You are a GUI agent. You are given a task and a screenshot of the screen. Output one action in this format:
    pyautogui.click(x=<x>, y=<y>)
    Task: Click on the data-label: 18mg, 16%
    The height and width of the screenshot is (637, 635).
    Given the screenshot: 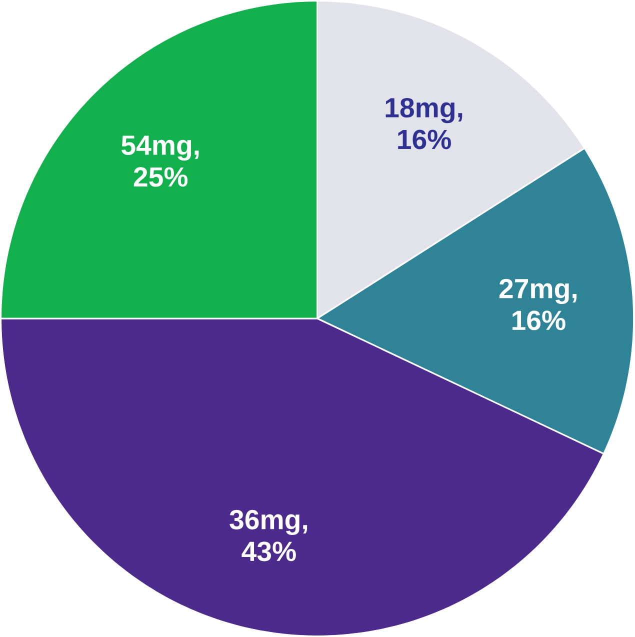 What is the action you would take?
    pyautogui.click(x=424, y=124)
    